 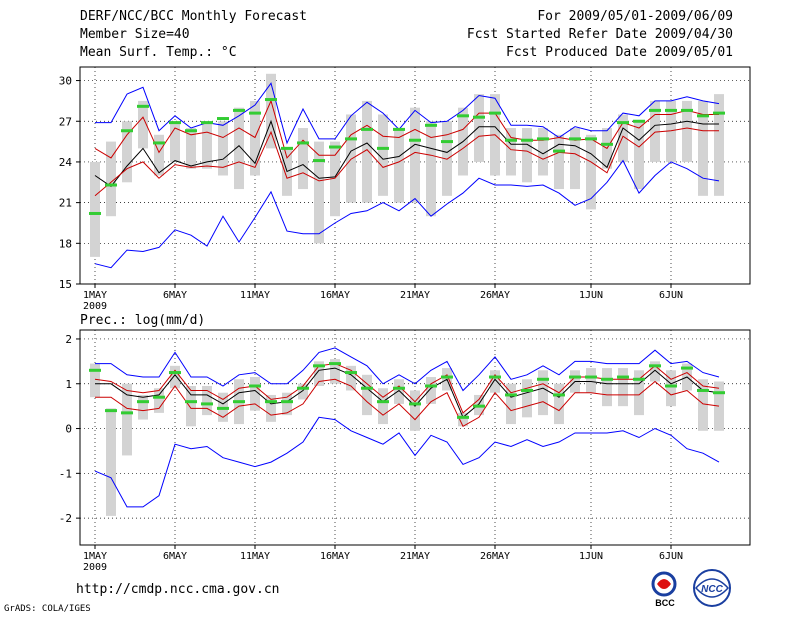 I want to click on series-mean-line, so click(x=406, y=153).